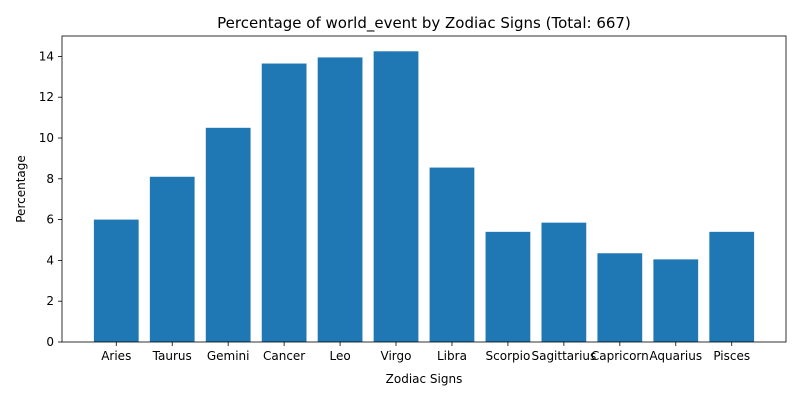 The height and width of the screenshot is (400, 800). Describe the element at coordinates (508, 356) in the screenshot. I see `x-tick-label: Scorpio` at that location.